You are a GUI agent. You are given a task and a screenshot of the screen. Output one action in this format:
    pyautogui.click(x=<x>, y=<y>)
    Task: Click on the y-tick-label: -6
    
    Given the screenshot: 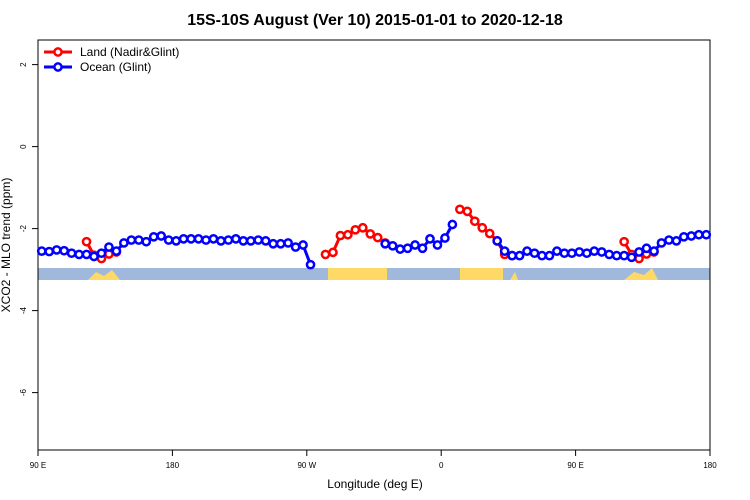 What is the action you would take?
    pyautogui.click(x=23, y=392)
    